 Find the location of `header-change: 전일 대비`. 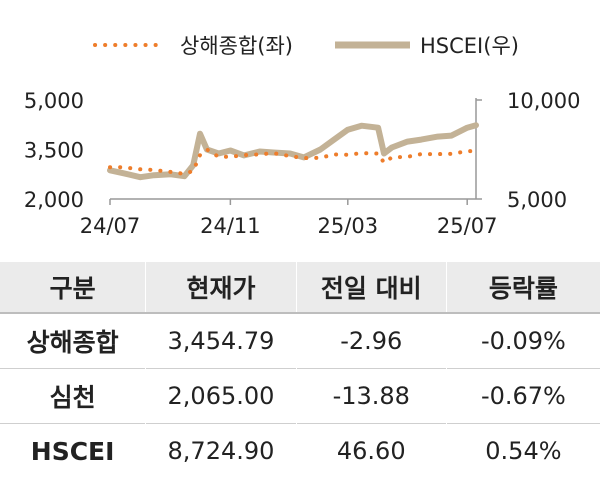

header-change: 전일 대비 is located at coordinates (371, 287).